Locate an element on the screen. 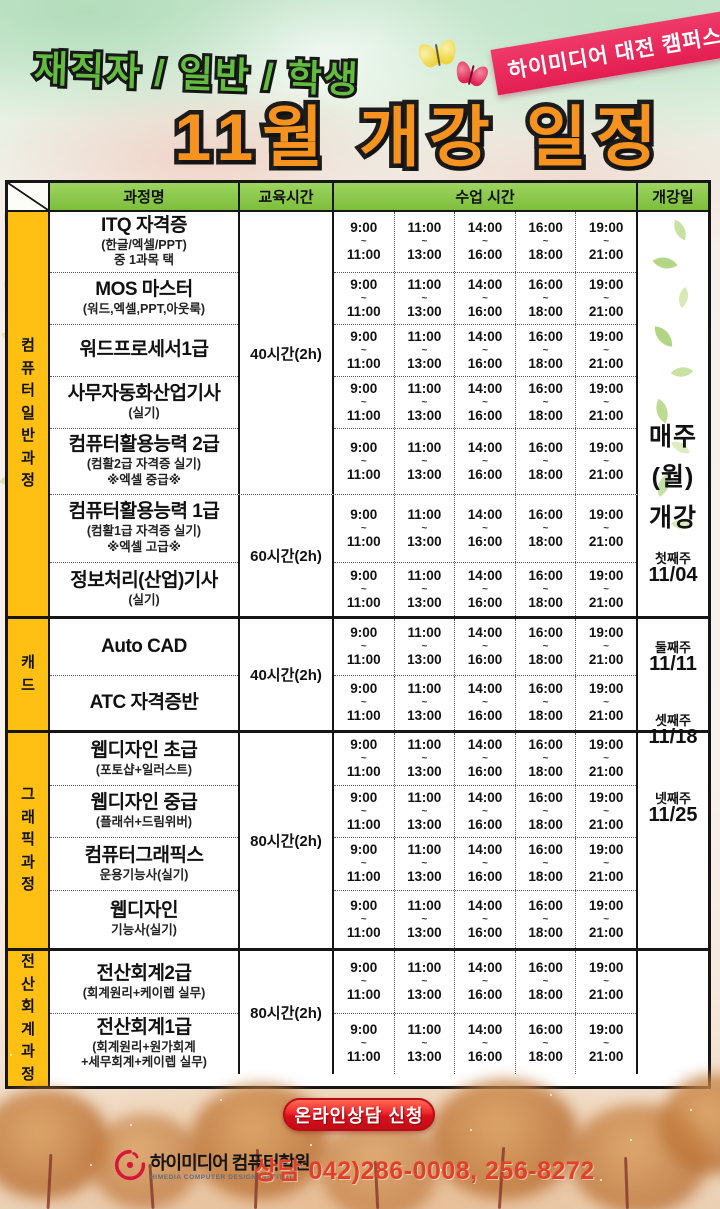  course-cell: 사무자동화산업기사 (실기) is located at coordinates (144, 402).